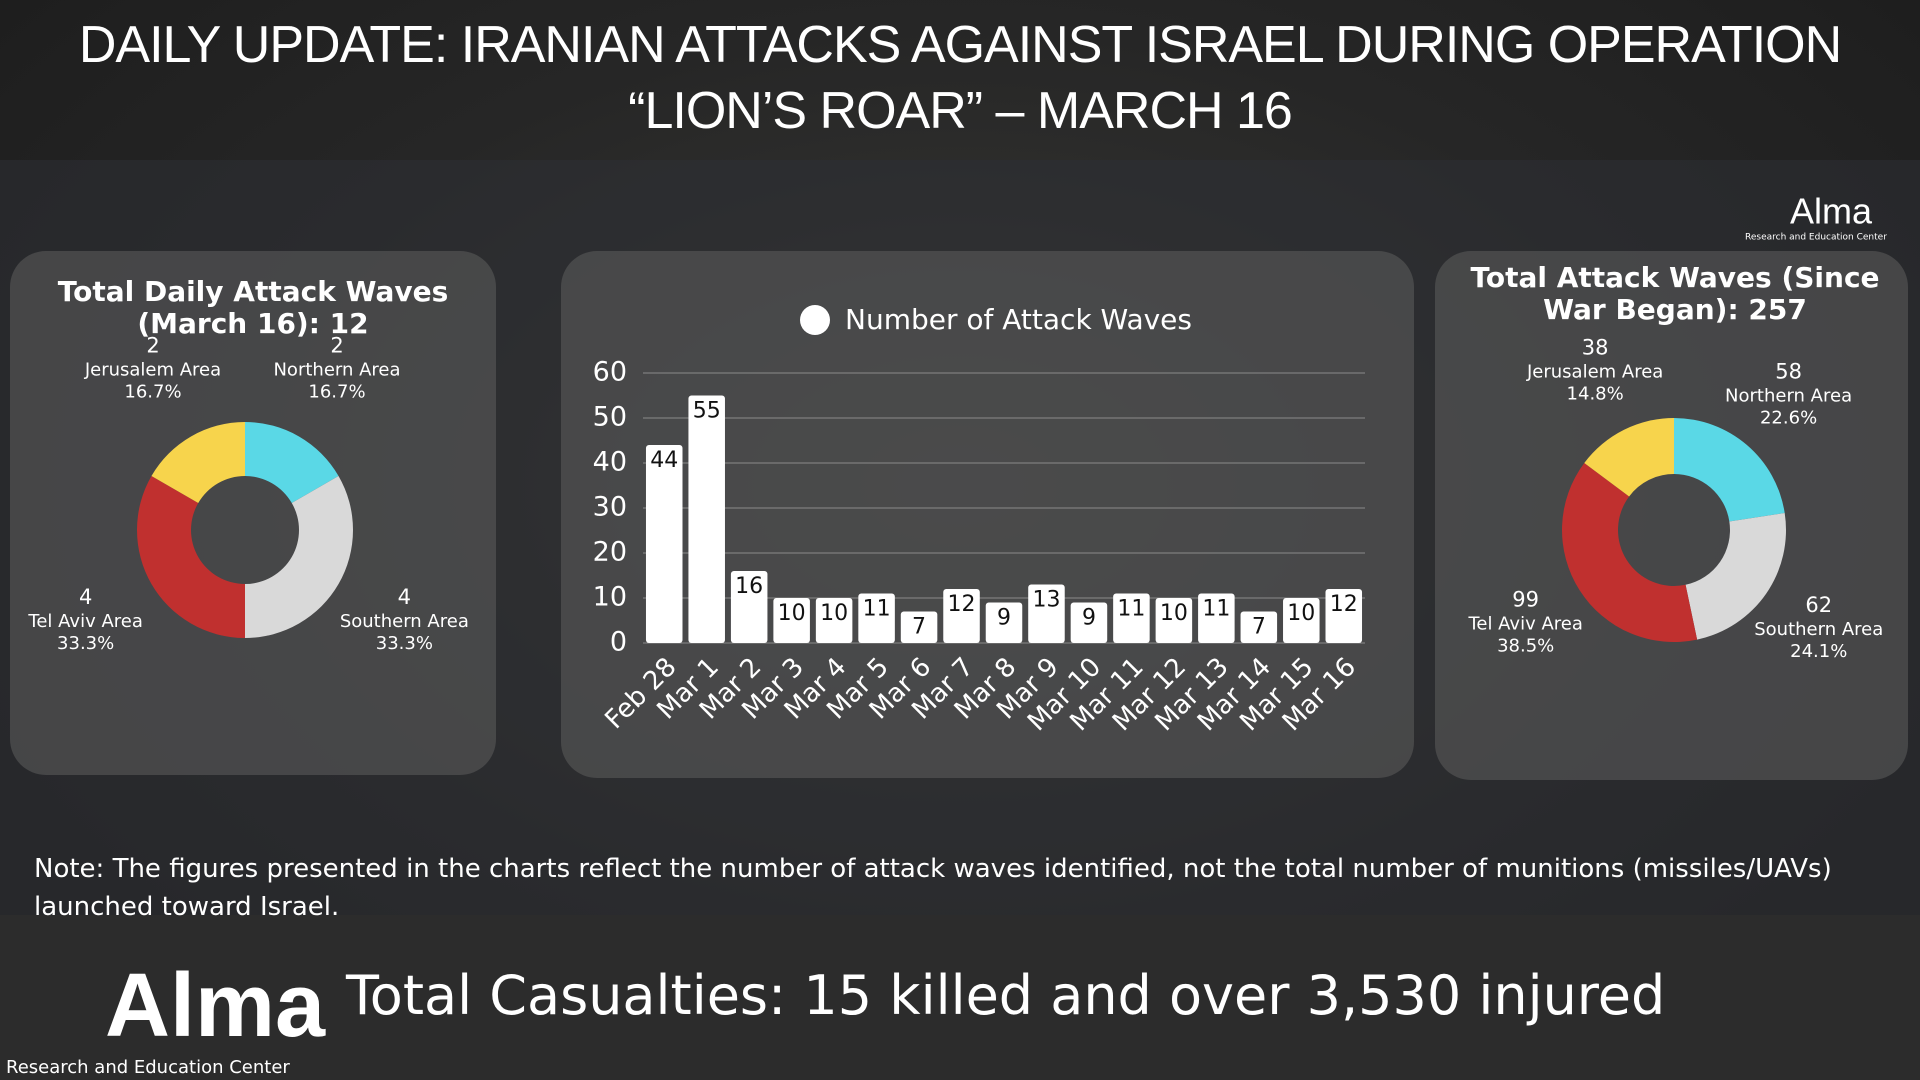 The image size is (1920, 1080). Describe the element at coordinates (1788, 371) in the screenshot. I see `slice-value: 58` at that location.